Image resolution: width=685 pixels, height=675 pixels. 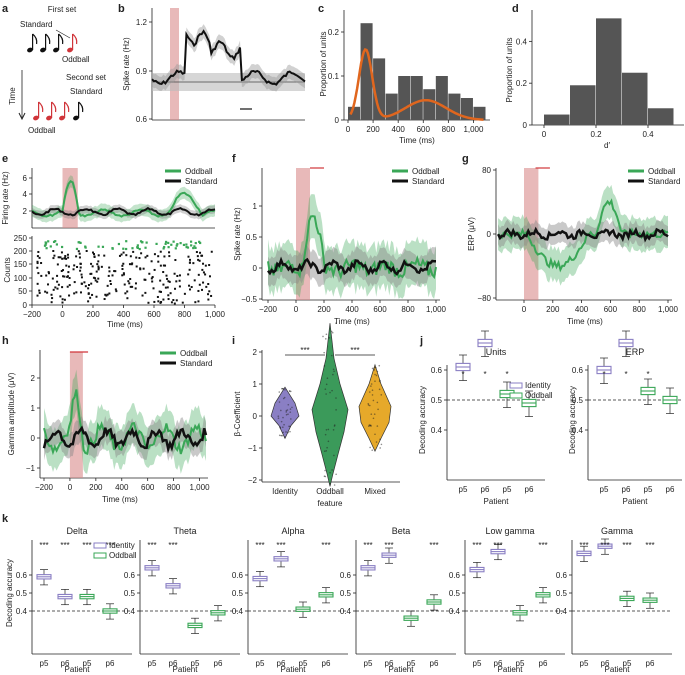 What do you see at coordinates (201, 181) in the screenshot?
I see `e-legend-standard: Standard` at bounding box center [201, 181].